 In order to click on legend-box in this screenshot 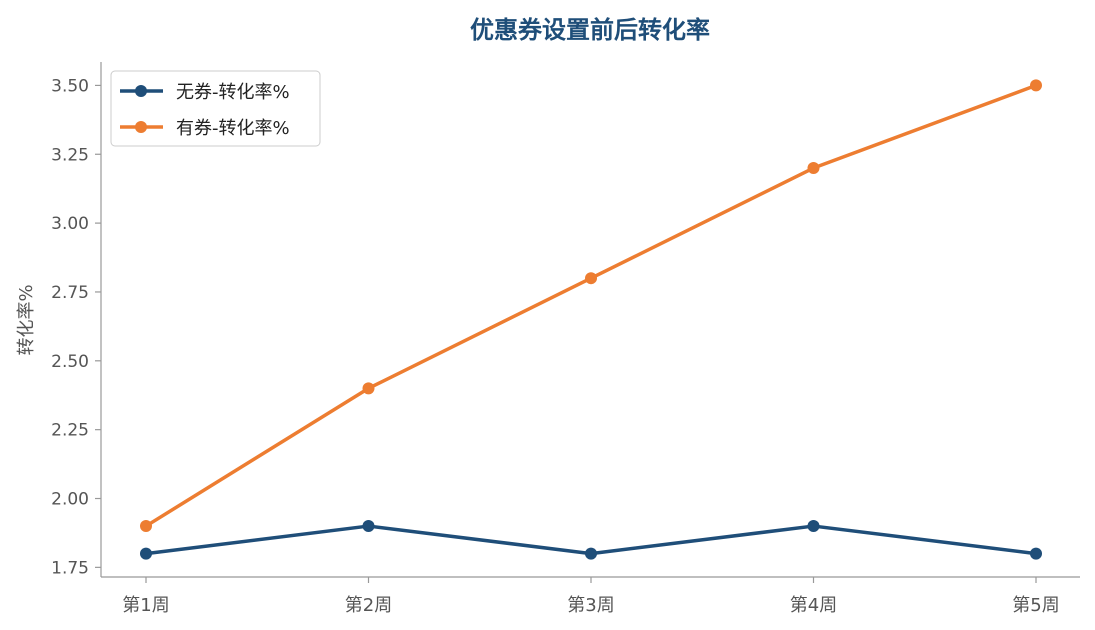, I will do `click(215, 108)`.